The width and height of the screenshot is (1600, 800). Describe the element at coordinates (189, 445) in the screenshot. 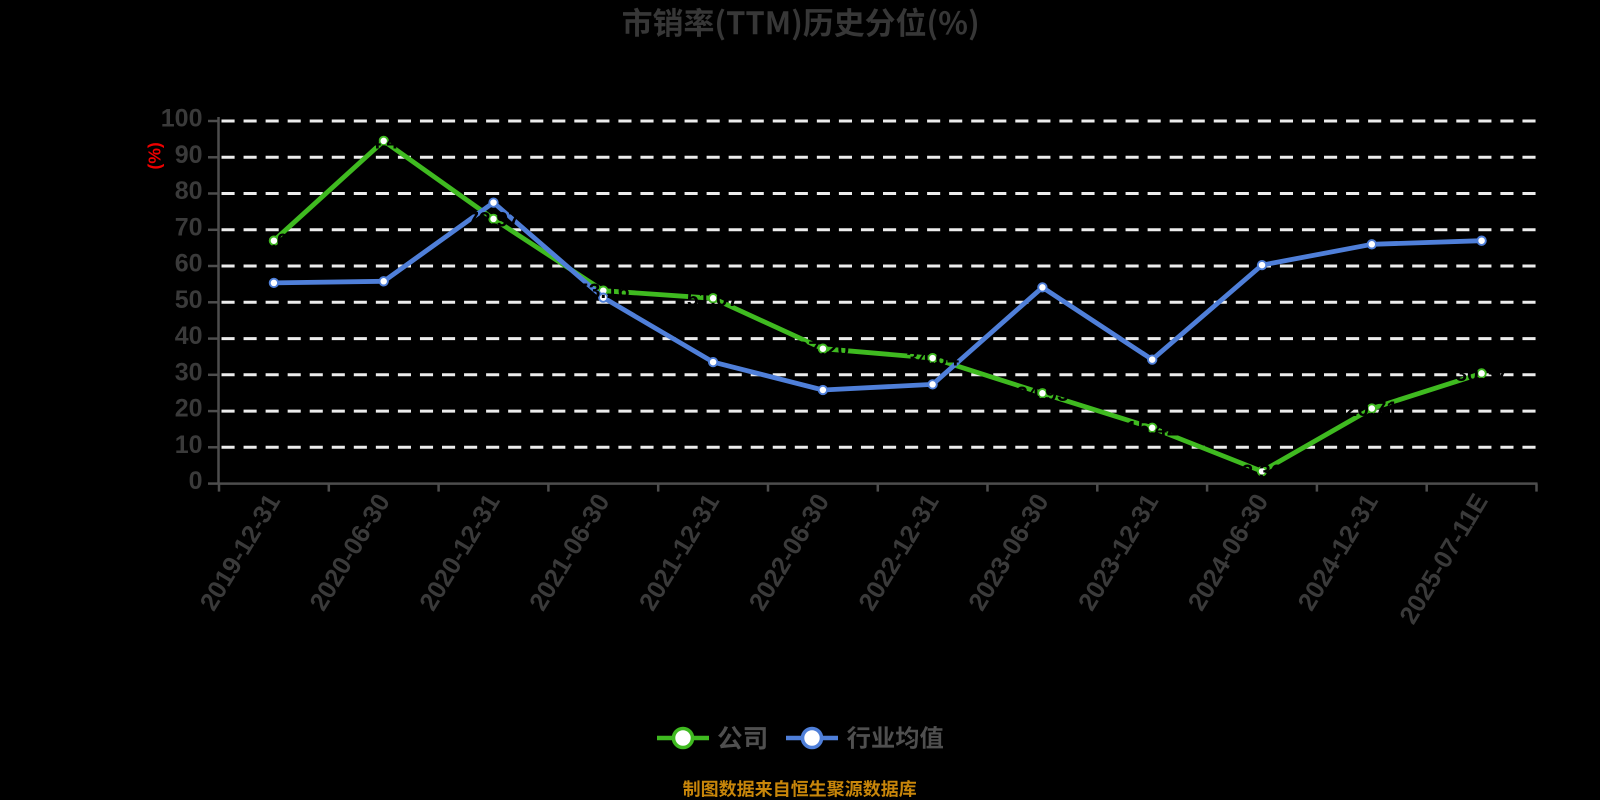

I see `svg-text: 10` at that location.